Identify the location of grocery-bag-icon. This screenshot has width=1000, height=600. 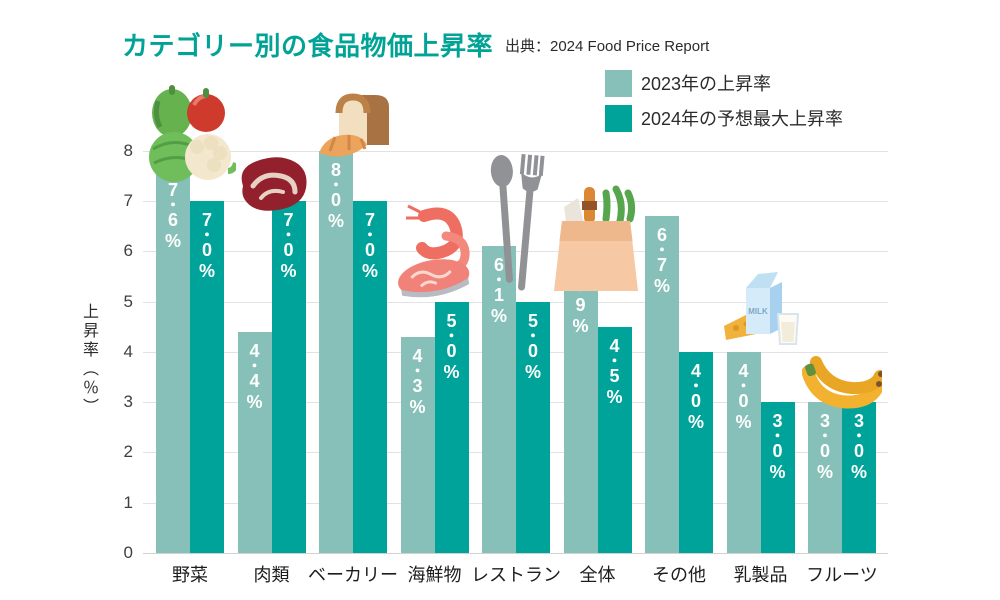
(598, 241).